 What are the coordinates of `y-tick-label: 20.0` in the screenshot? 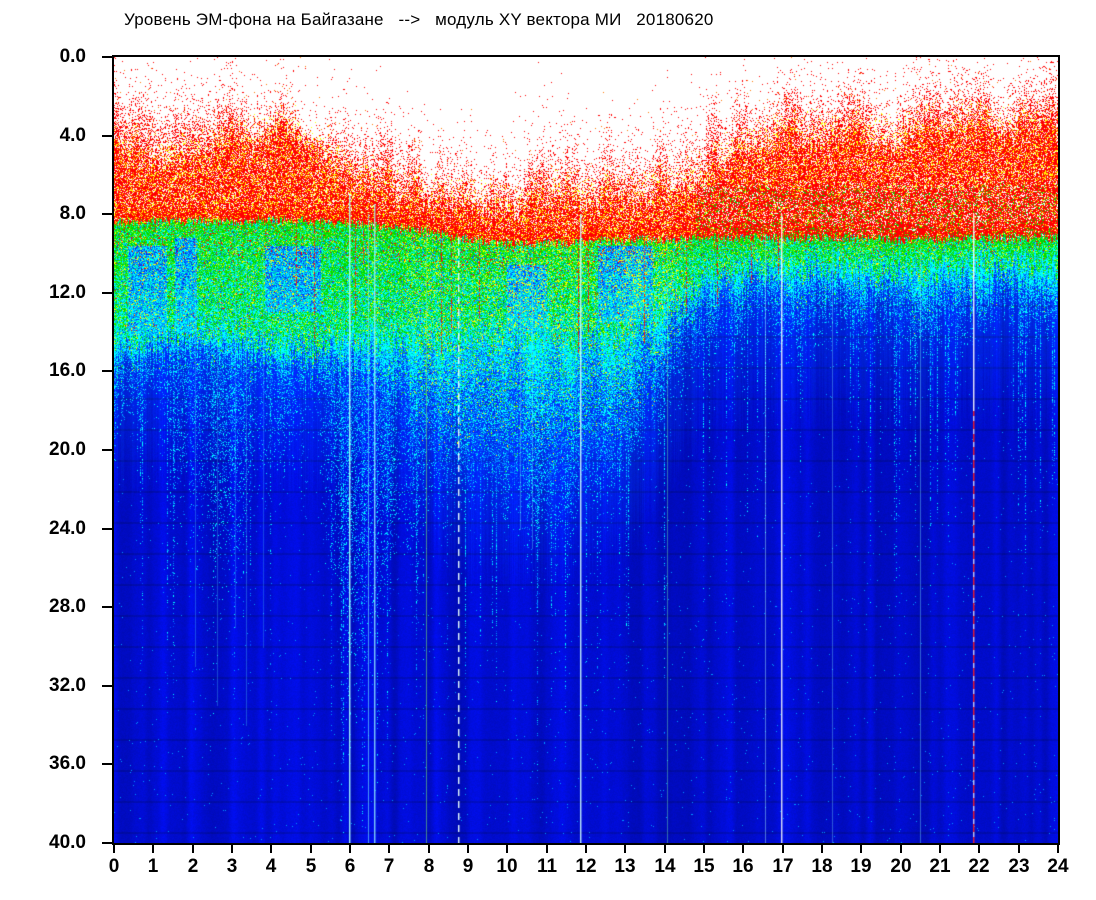 It's located at (67, 449).